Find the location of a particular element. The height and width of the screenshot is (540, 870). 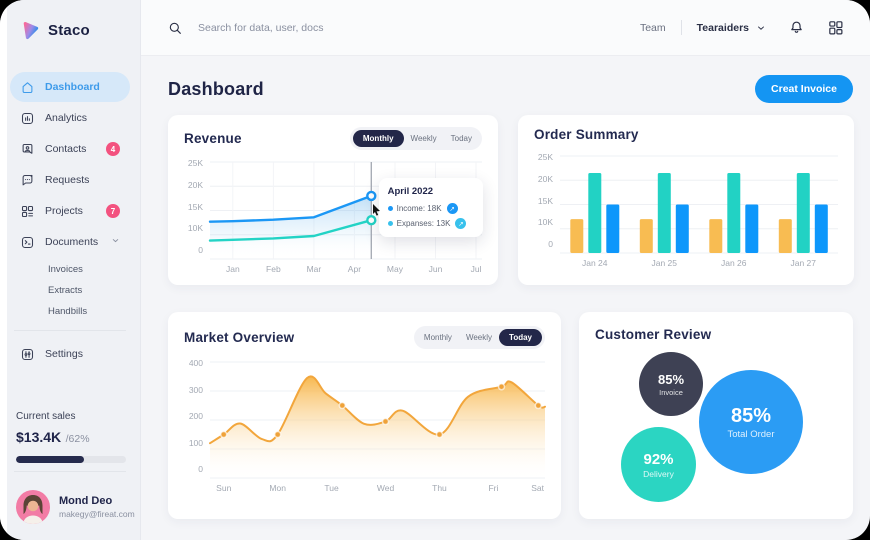

sidebar-item-documents: Documents is located at coordinates (70, 242).